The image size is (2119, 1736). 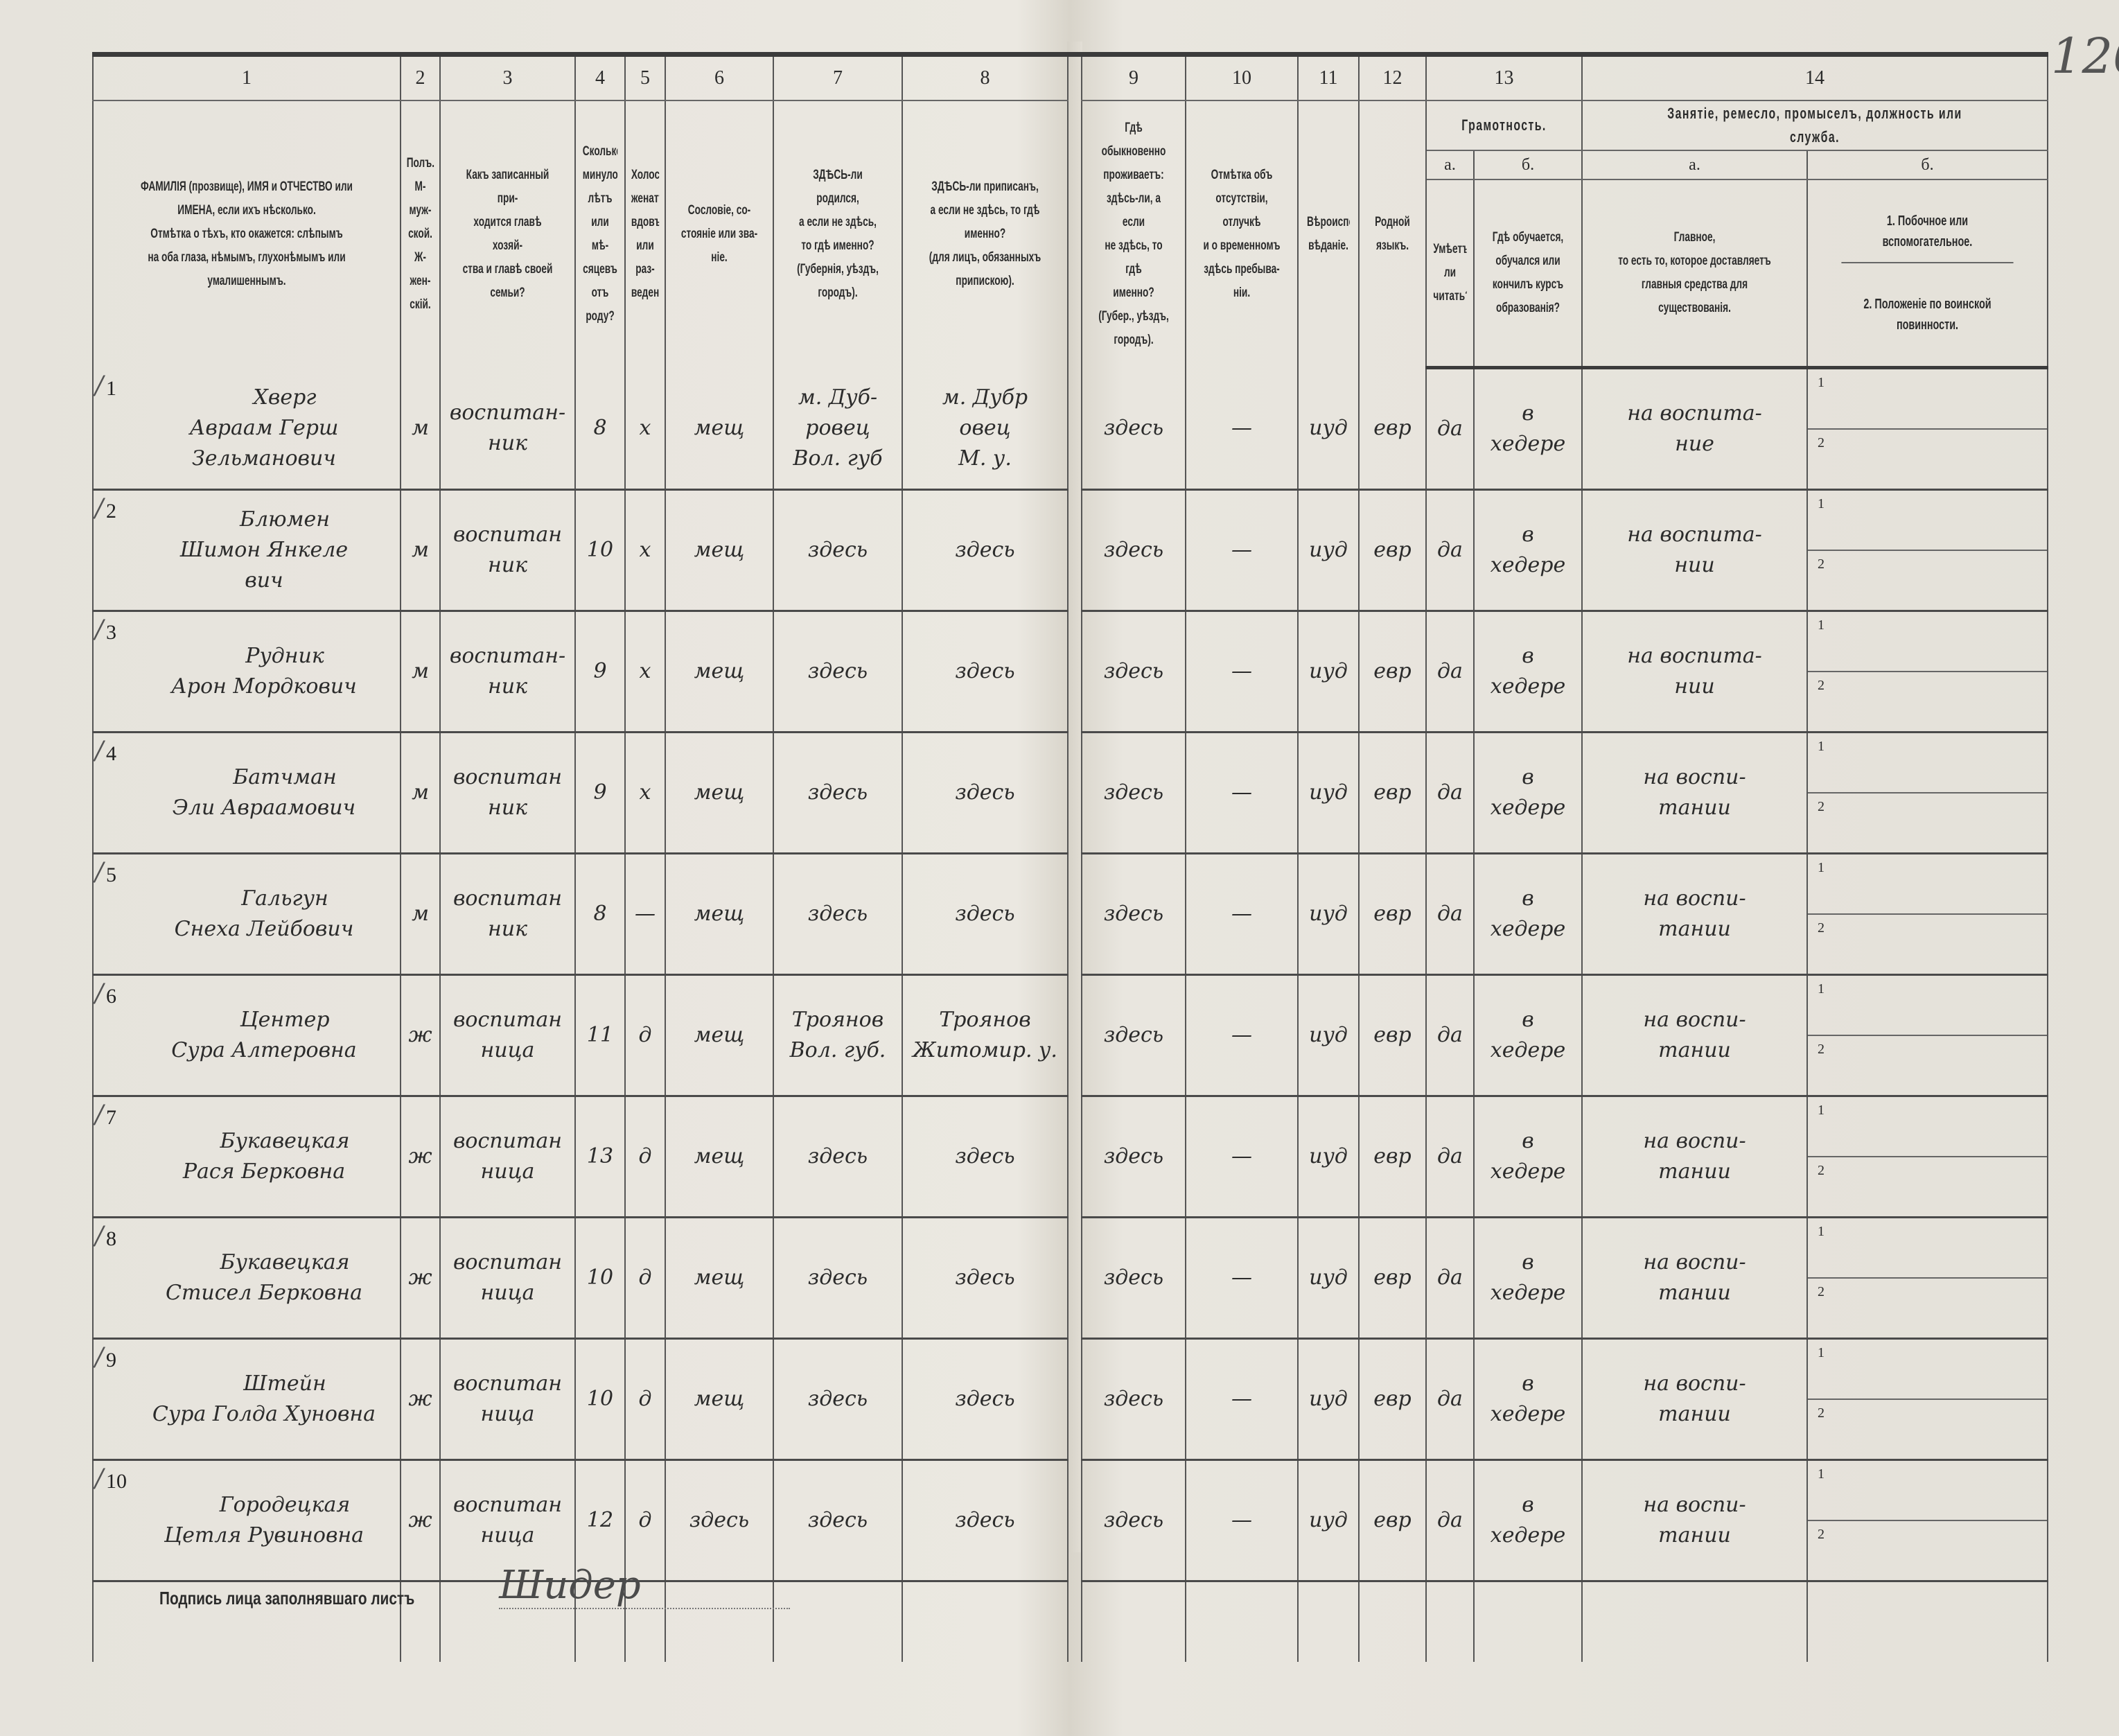 What do you see at coordinates (421, 550) in the screenshot?
I see `cell-sex: м` at bounding box center [421, 550].